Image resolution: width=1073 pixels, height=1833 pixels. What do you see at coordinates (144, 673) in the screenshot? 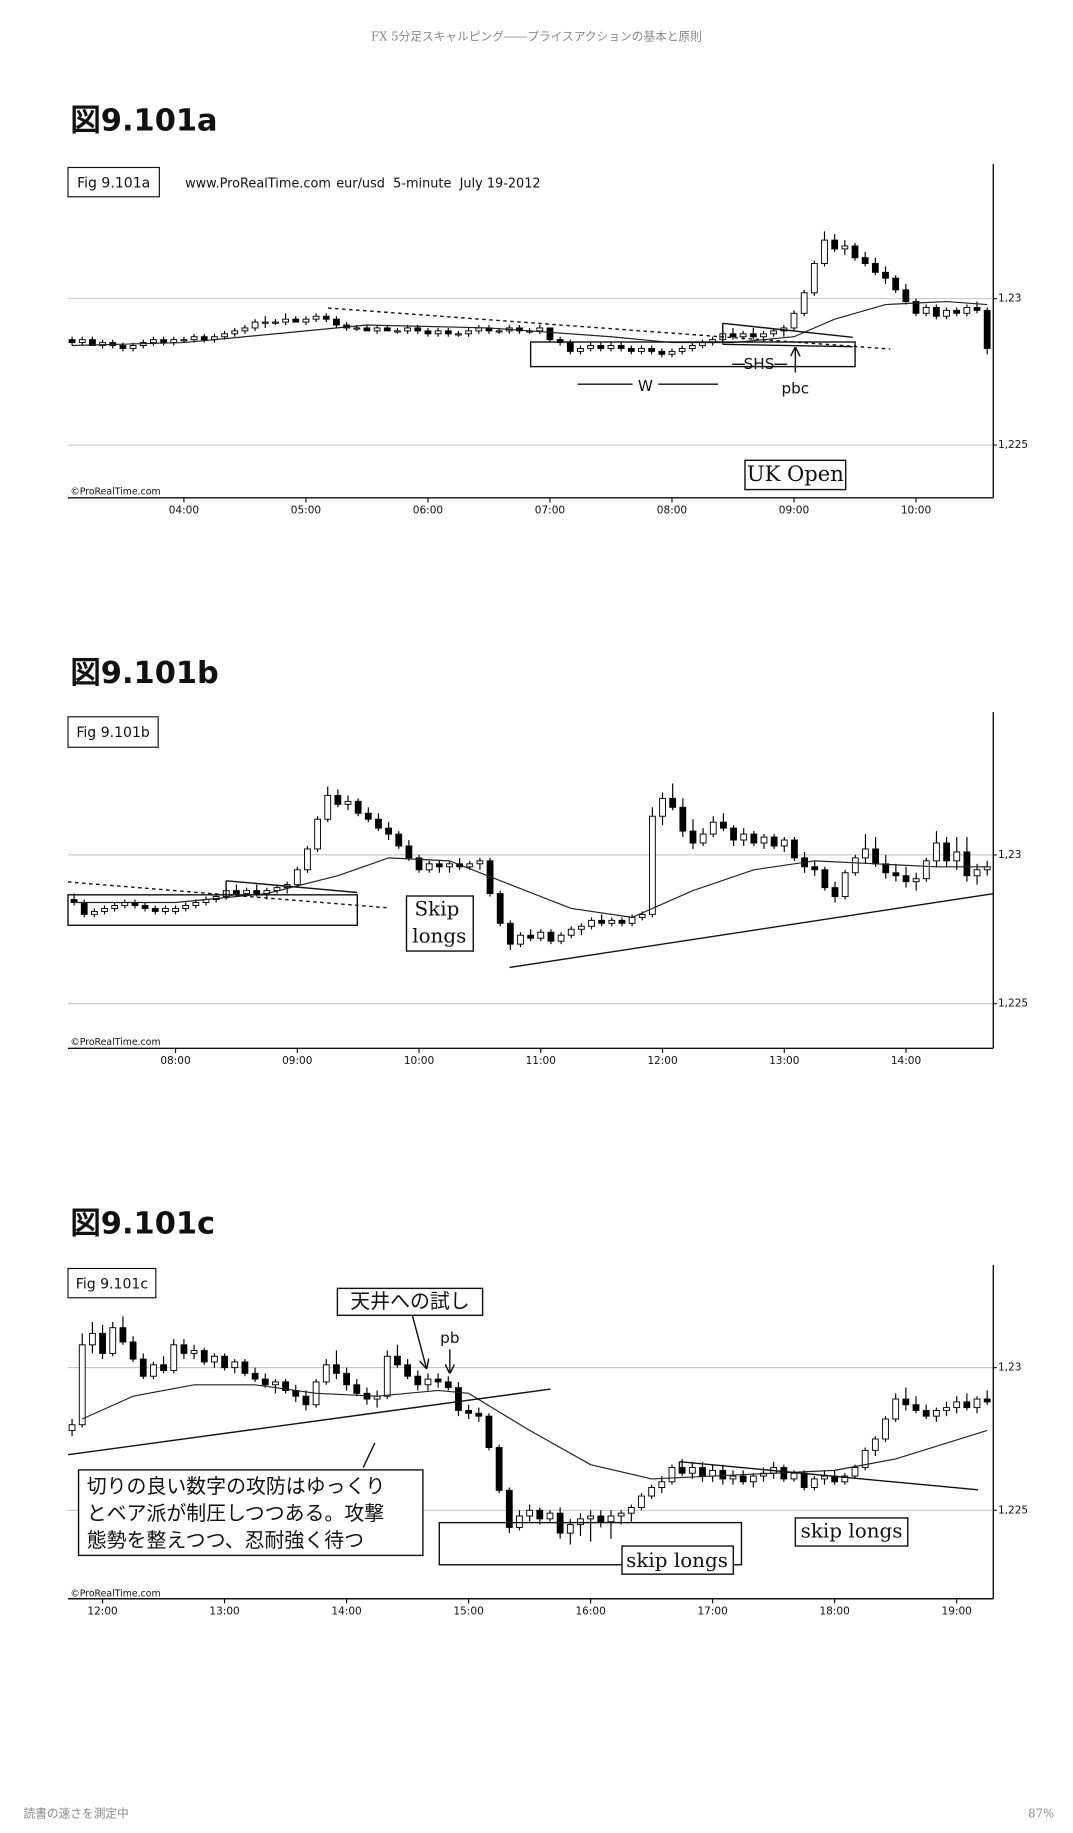
I see `figure-heading: 図9.101b` at bounding box center [144, 673].